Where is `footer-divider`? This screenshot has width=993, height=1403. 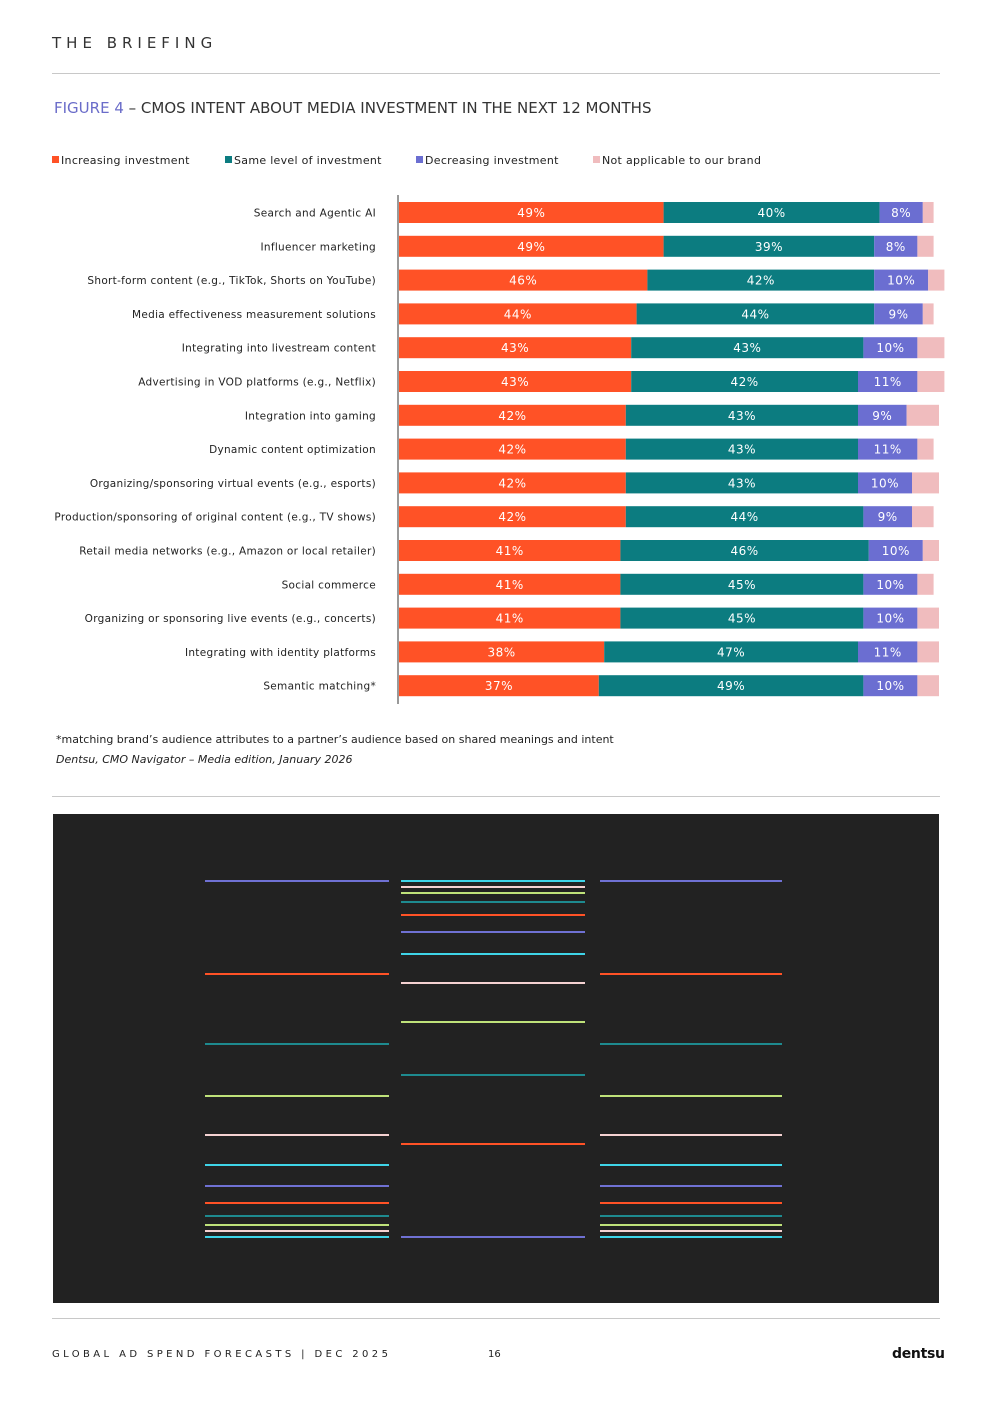 footer-divider is located at coordinates (496, 1318).